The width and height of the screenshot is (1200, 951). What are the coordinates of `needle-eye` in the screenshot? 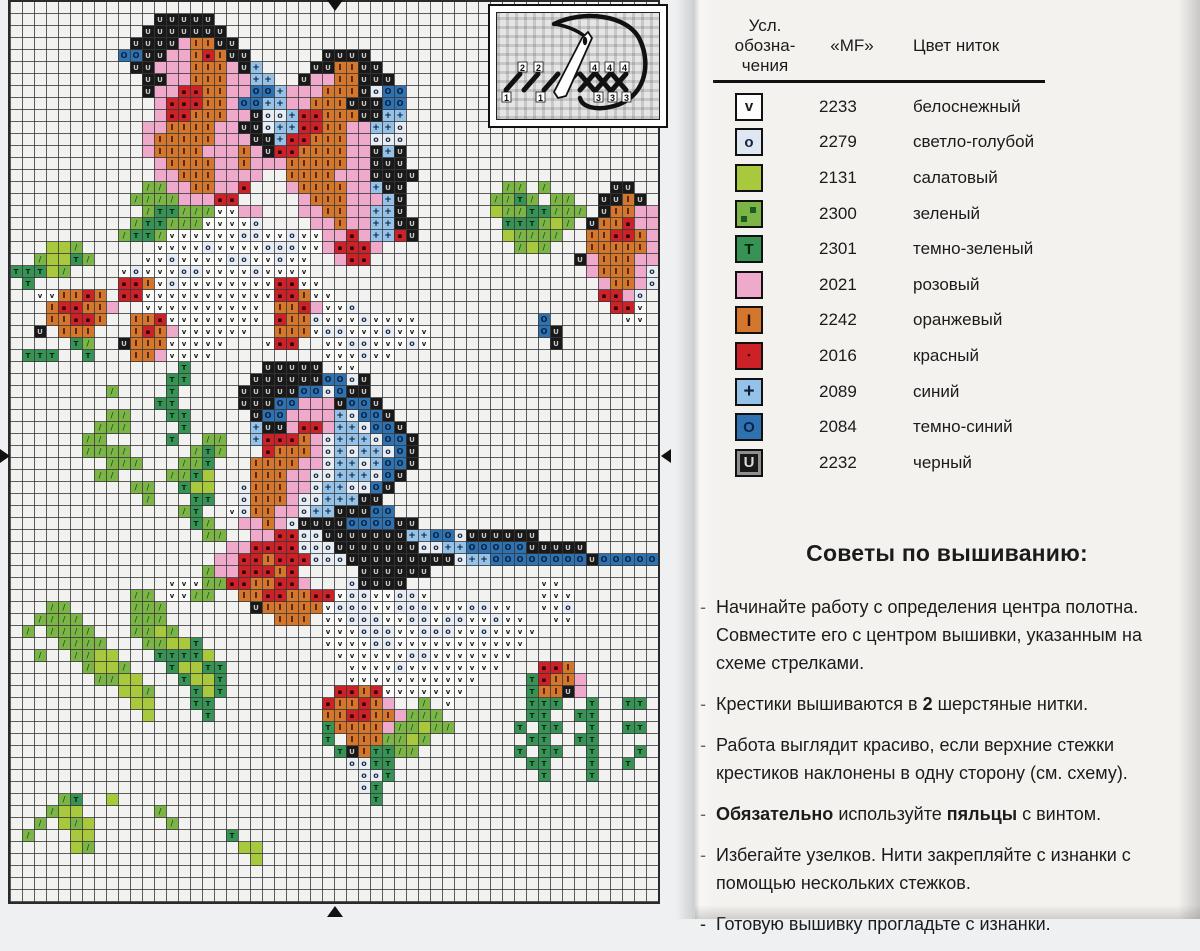 It's located at (585, 41).